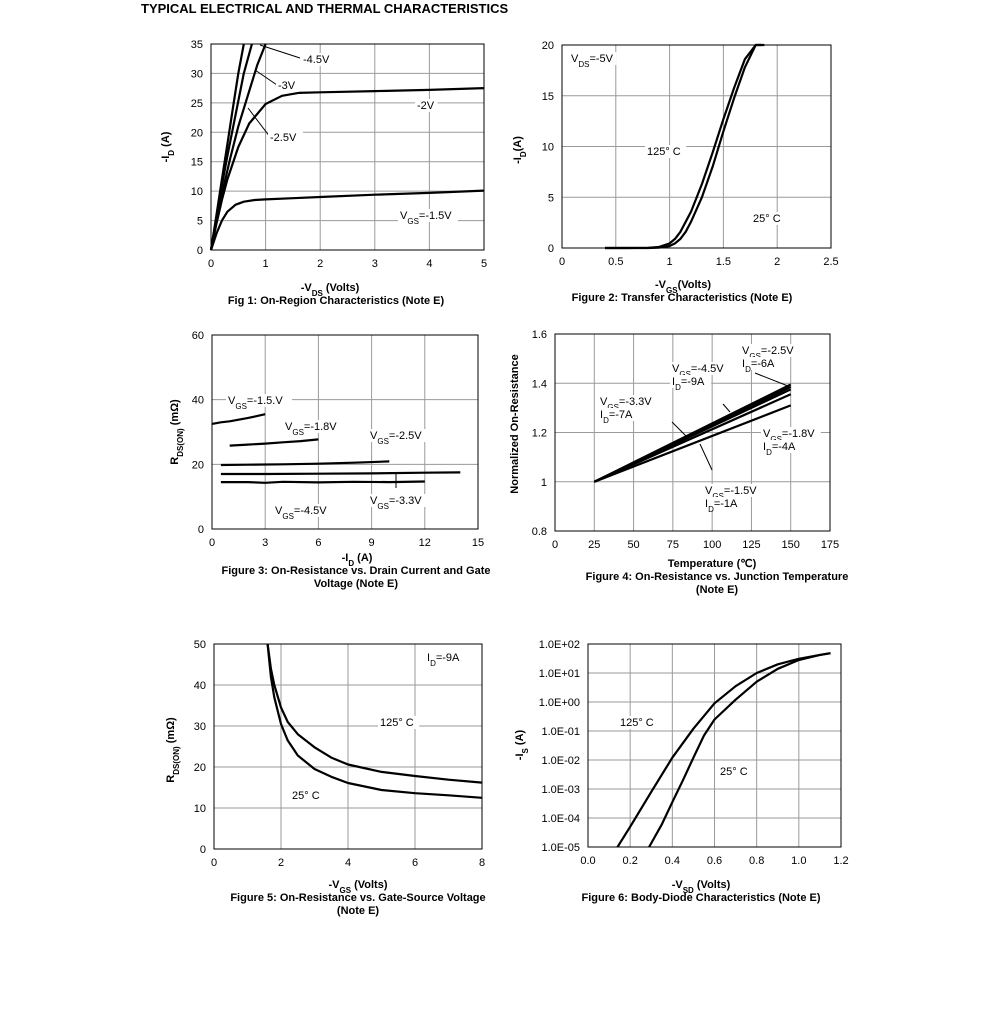 The width and height of the screenshot is (991, 1027). Describe the element at coordinates (539, 335) in the screenshot. I see `y-tick-label: 1.6` at that location.